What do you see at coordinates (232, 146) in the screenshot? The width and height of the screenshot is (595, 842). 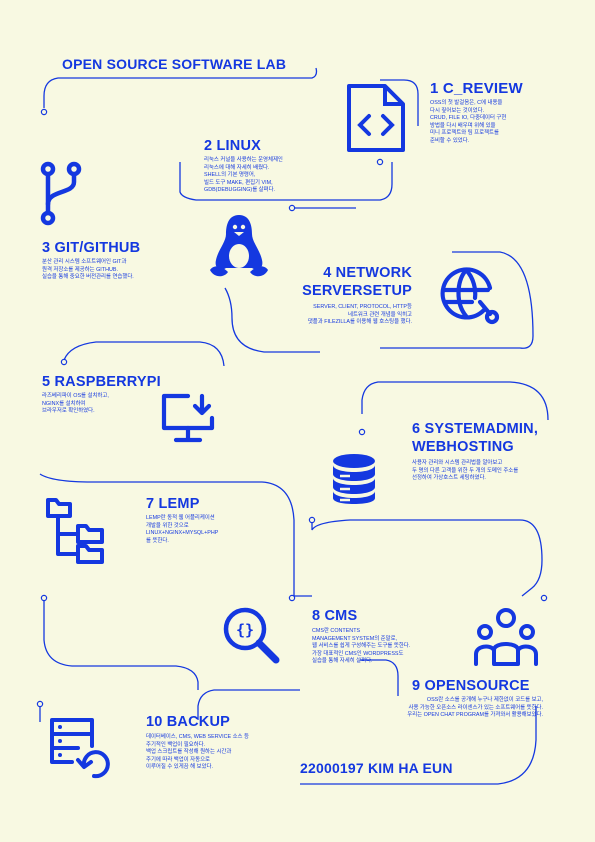 I see `section-2-heading: 2 LINUX` at bounding box center [232, 146].